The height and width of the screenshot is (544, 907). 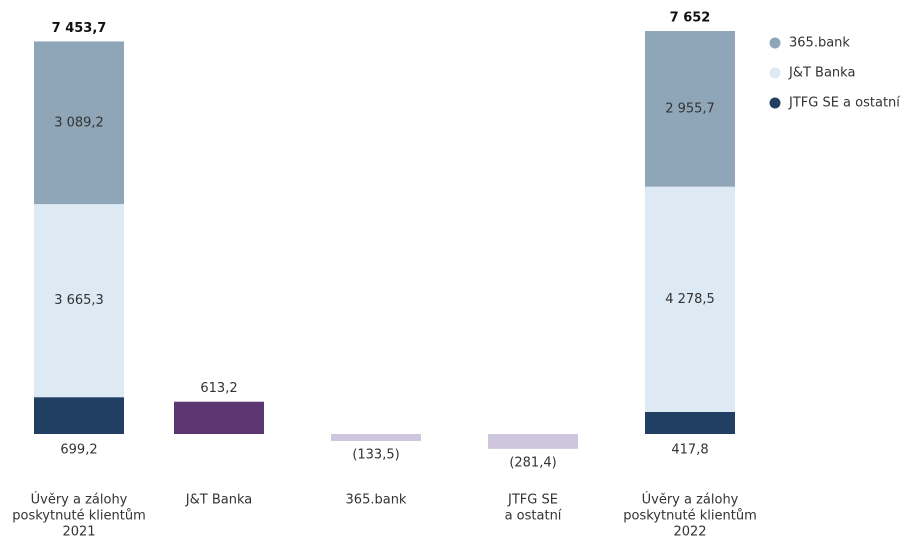 I want to click on value-label: 2 955,7, so click(x=690, y=108).